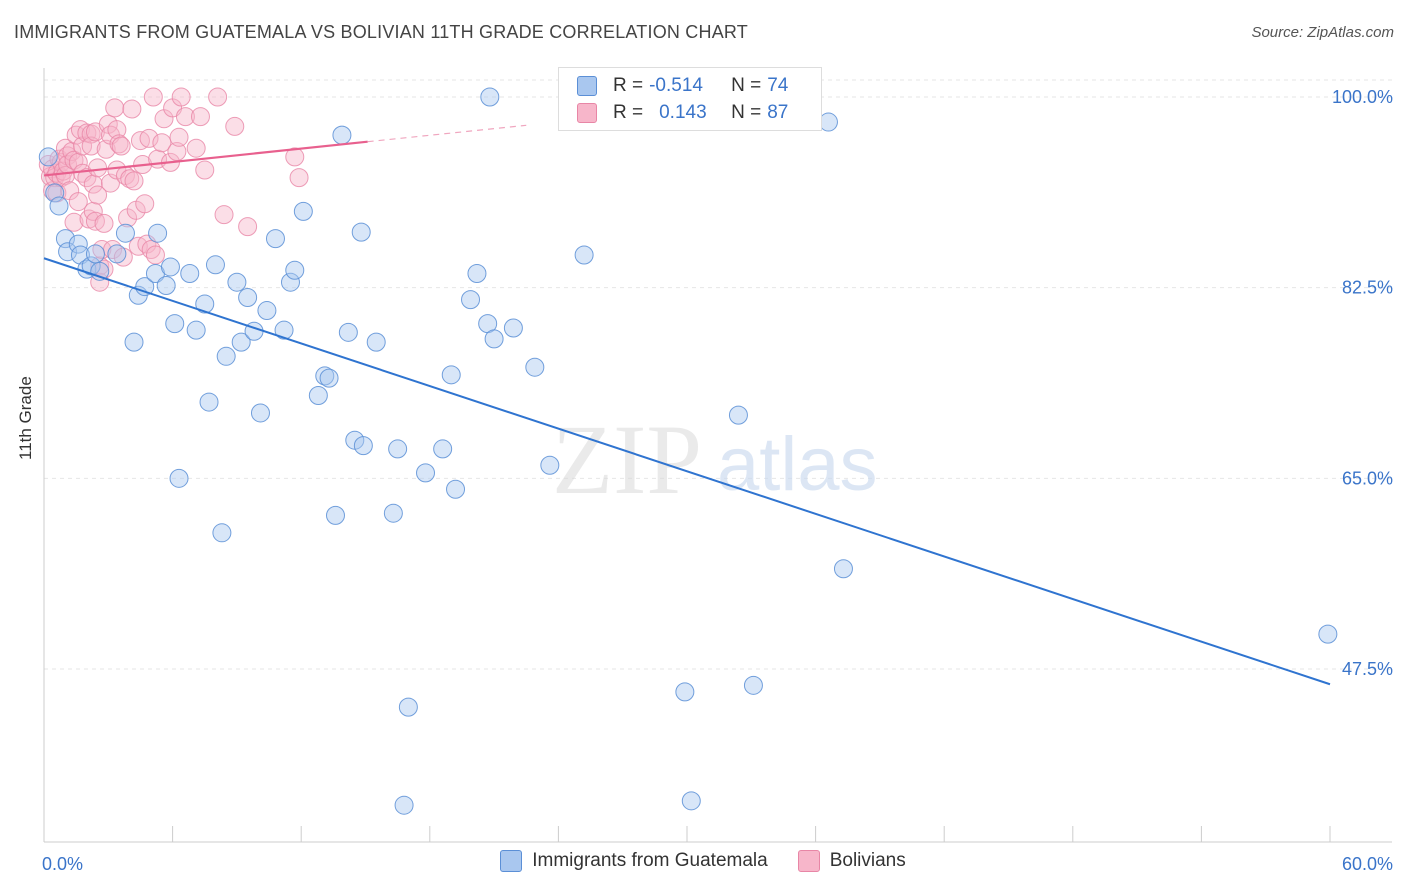  I want to click on bolivians-trend-extension, so click(447, 133).